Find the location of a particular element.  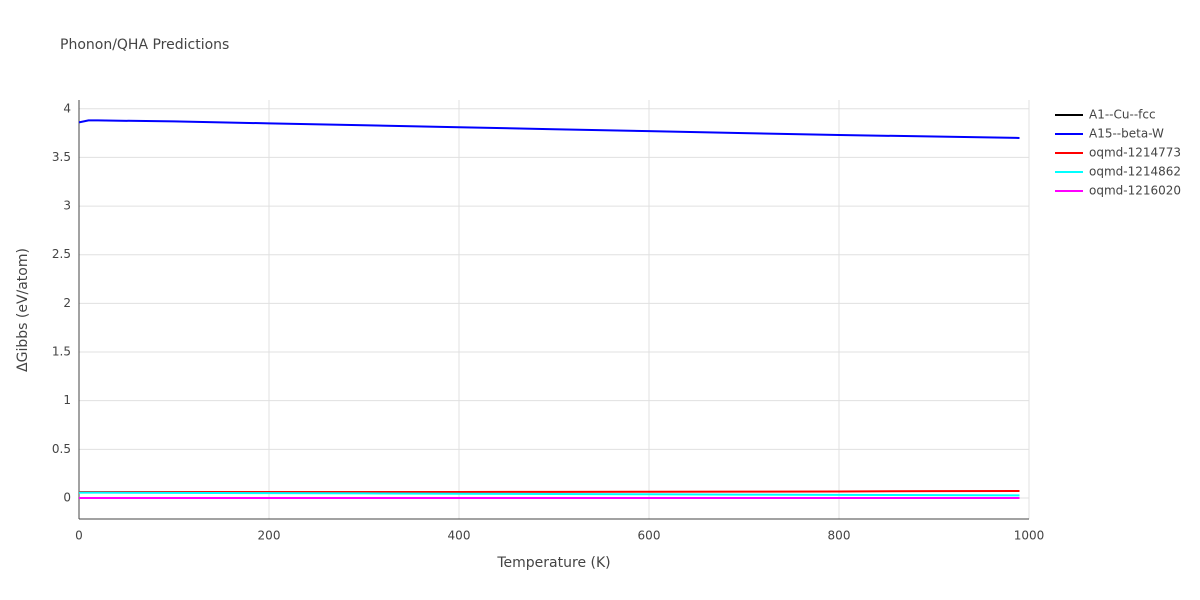

x-tick-label: 200 is located at coordinates (269, 536).